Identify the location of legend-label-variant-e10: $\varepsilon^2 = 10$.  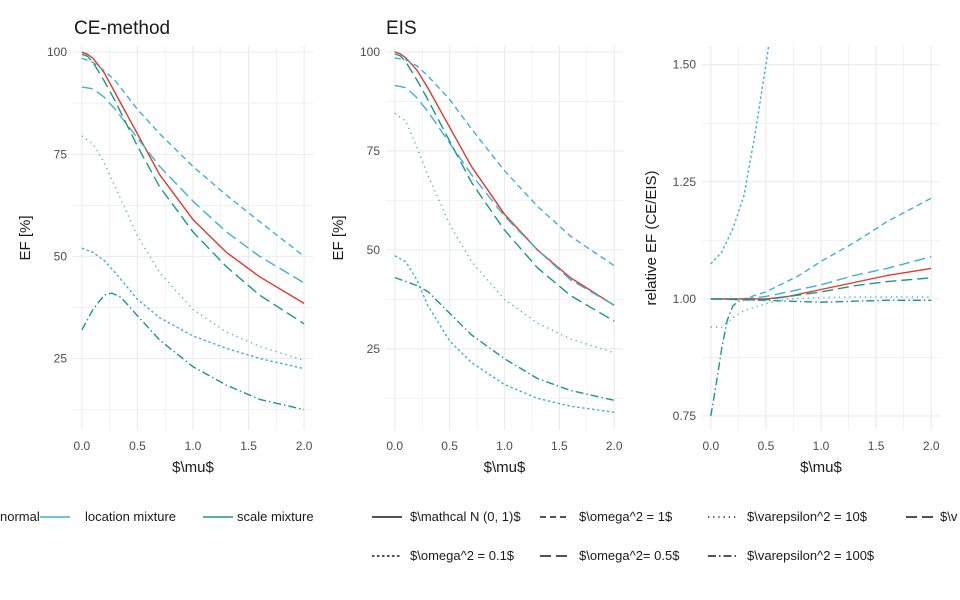
(807, 516).